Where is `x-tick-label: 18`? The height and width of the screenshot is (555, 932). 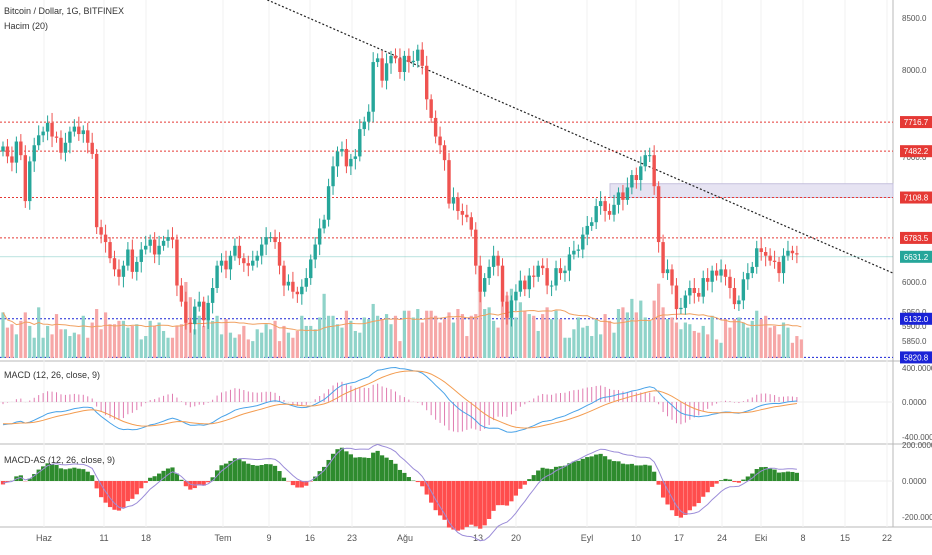
x-tick-label: 18 is located at coordinates (146, 538).